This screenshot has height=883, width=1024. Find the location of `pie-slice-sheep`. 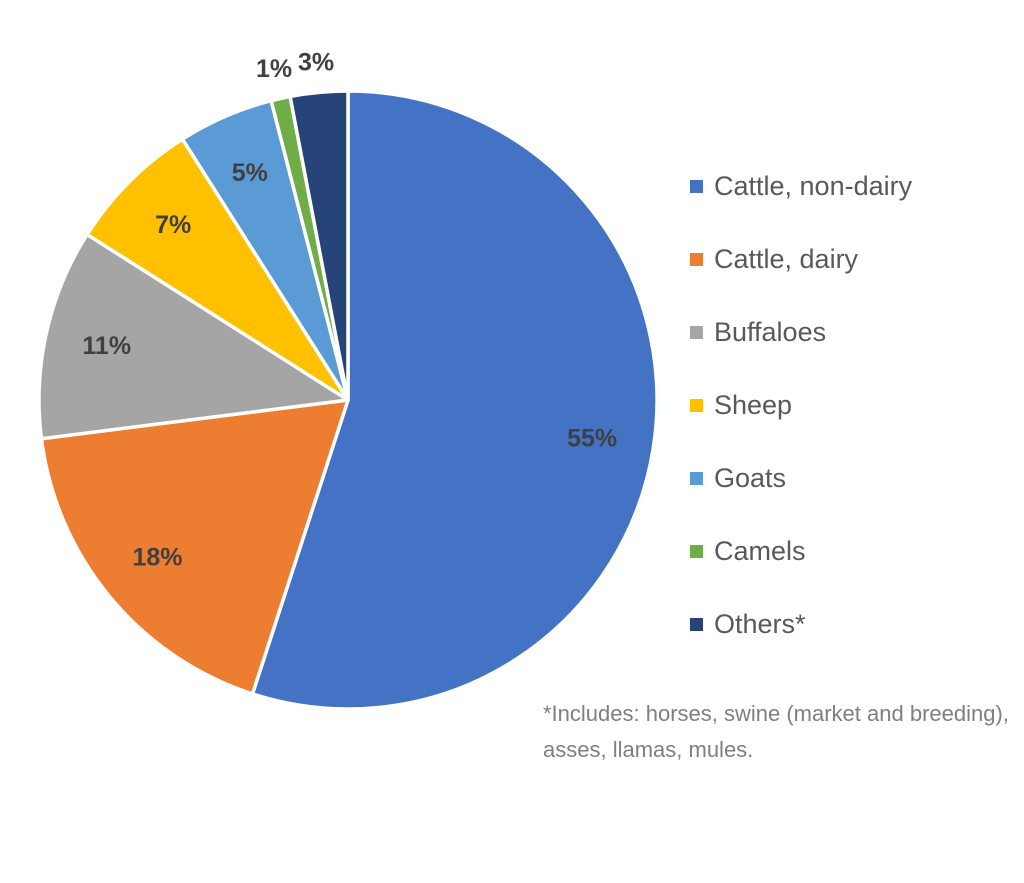

pie-slice-sheep is located at coordinates (217, 269).